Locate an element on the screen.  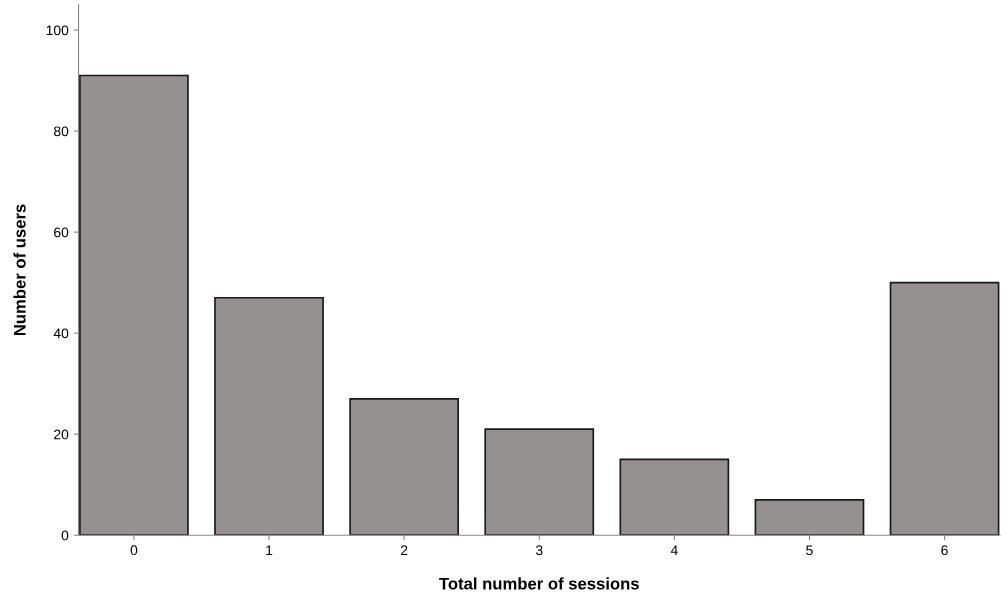
y-tick-label: 60 is located at coordinates (61, 232).